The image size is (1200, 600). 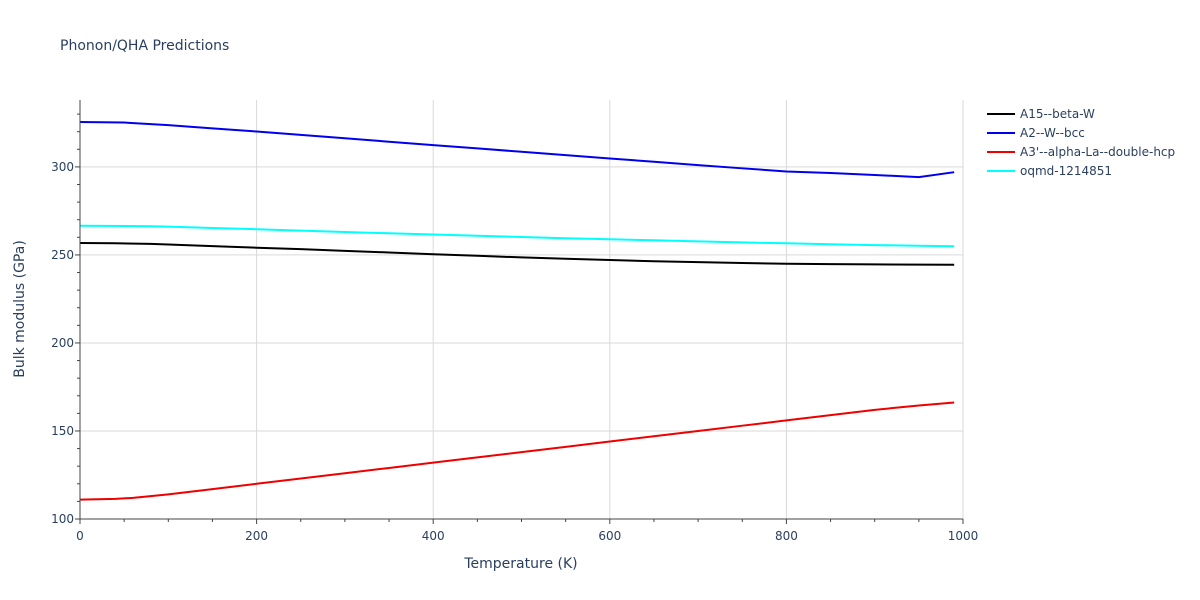 I want to click on legend-item-1: A2--W--bcc, so click(x=1036, y=133).